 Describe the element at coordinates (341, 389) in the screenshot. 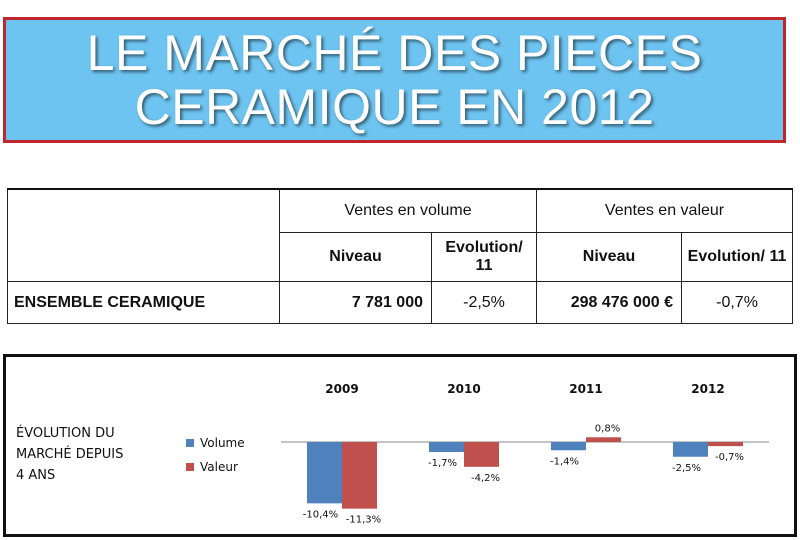

I see `category-label-2009: 2009` at that location.